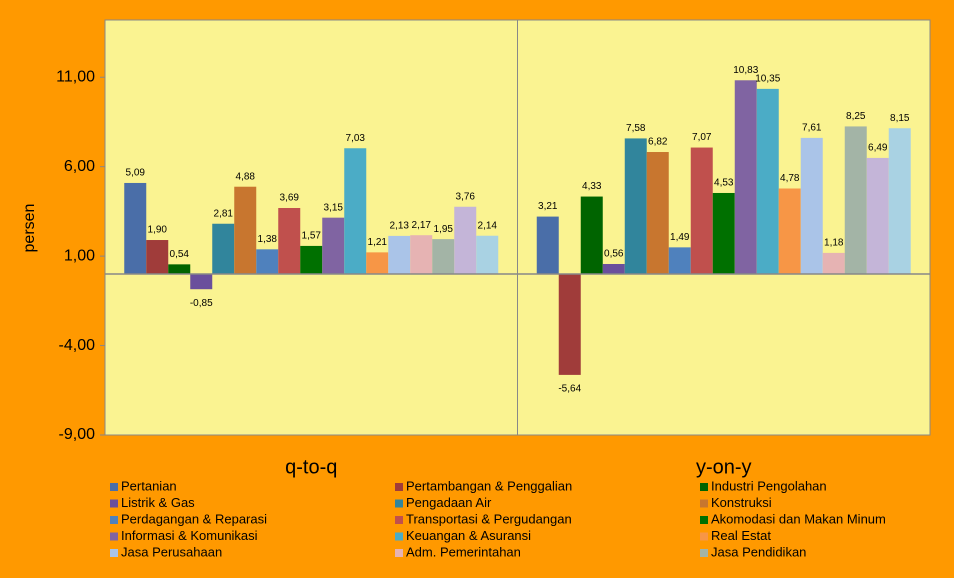 This screenshot has width=954, height=578. What do you see at coordinates (224, 213) in the screenshot?
I see `data-label: 2,81` at bounding box center [224, 213].